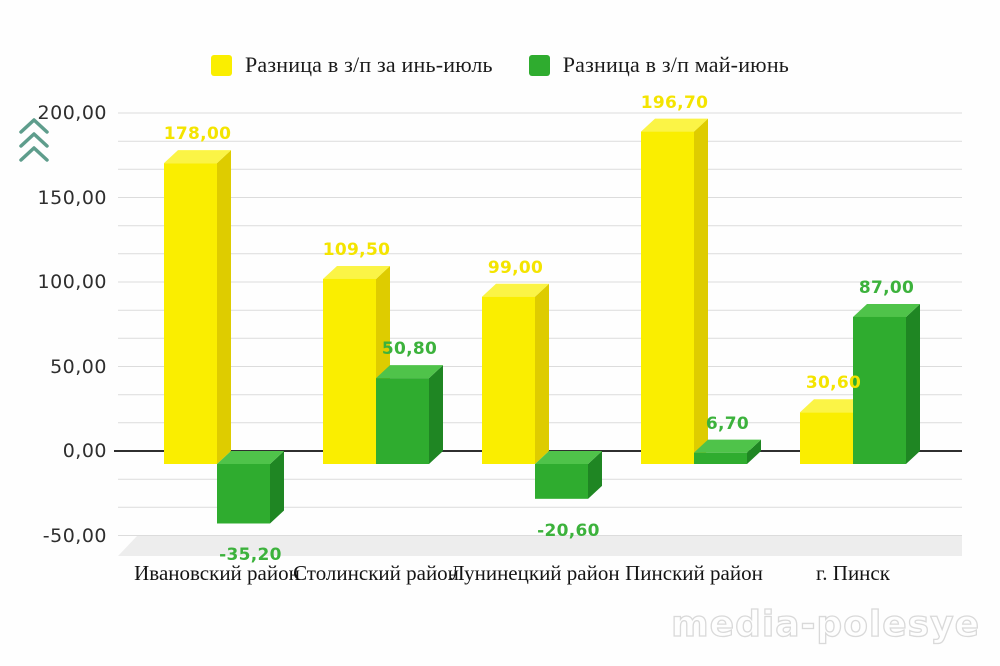 The height and width of the screenshot is (666, 1000). I want to click on bar-series1-cat2-front, so click(561, 481).